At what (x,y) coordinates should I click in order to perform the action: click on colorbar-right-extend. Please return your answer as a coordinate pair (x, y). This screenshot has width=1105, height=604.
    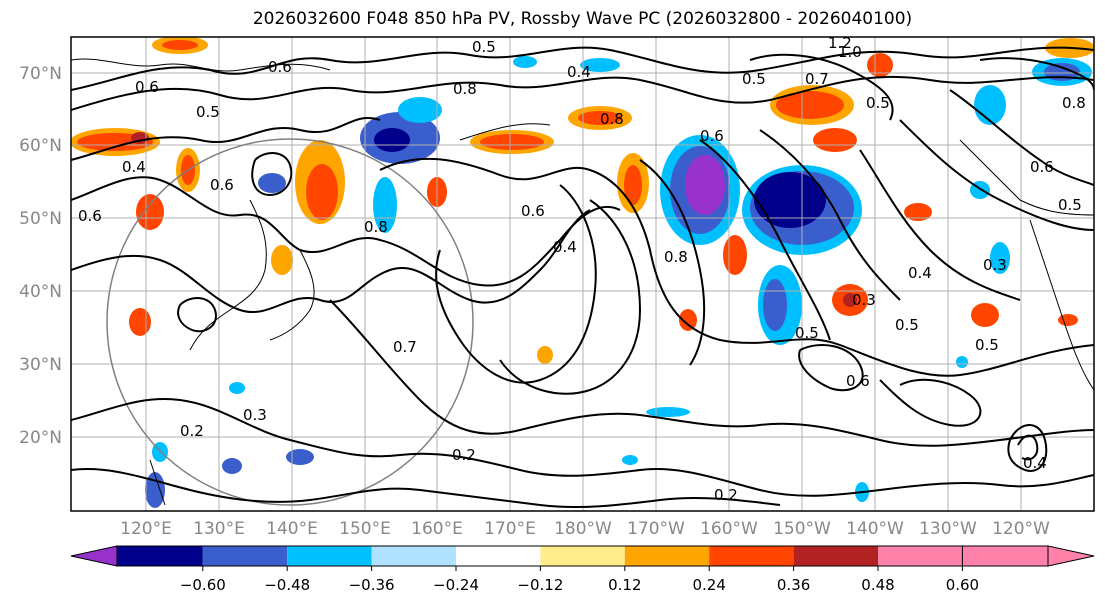
    Looking at the image, I should click on (1028, 556).